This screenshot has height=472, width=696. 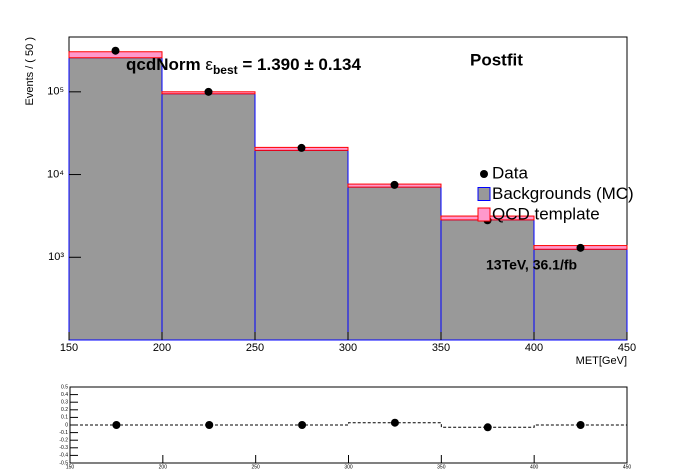 What do you see at coordinates (484, 174) in the screenshot?
I see `legend-marker` at bounding box center [484, 174].